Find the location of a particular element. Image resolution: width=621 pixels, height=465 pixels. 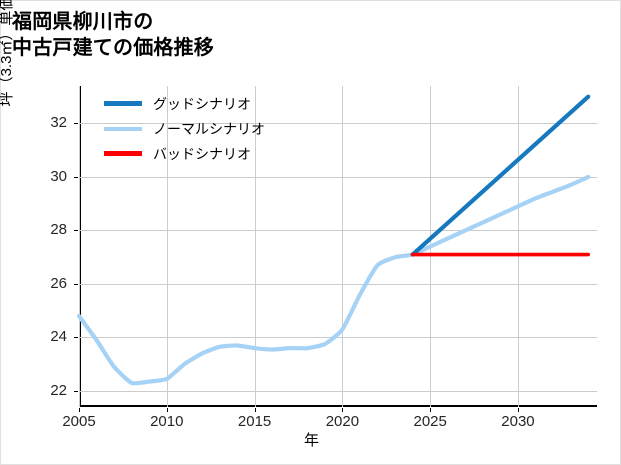

legend-item-label: ノーマルシナリオ is located at coordinates (209, 128).